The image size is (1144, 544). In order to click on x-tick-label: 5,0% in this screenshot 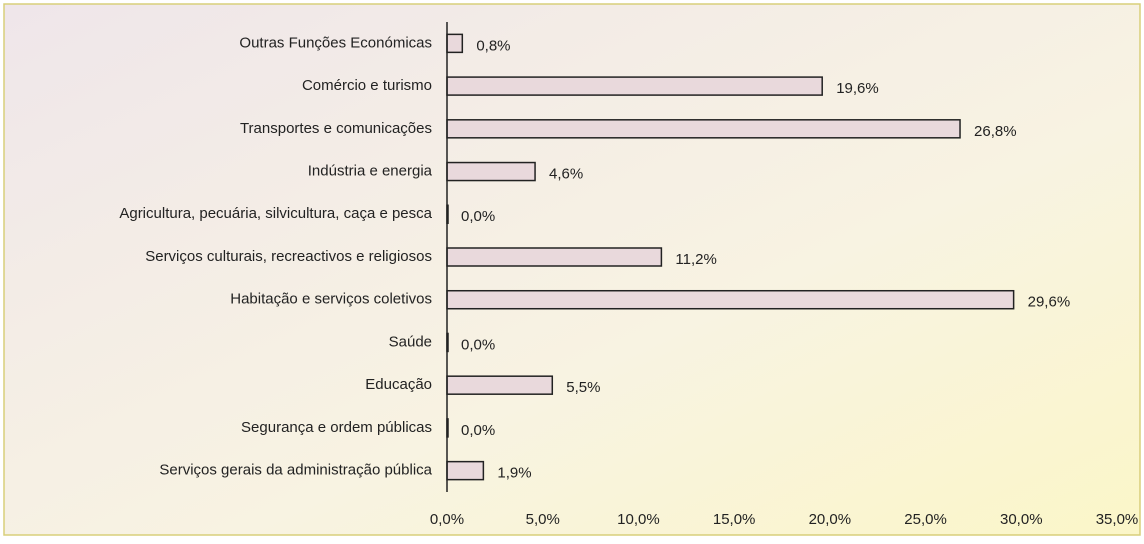, I will do `click(543, 519)`.